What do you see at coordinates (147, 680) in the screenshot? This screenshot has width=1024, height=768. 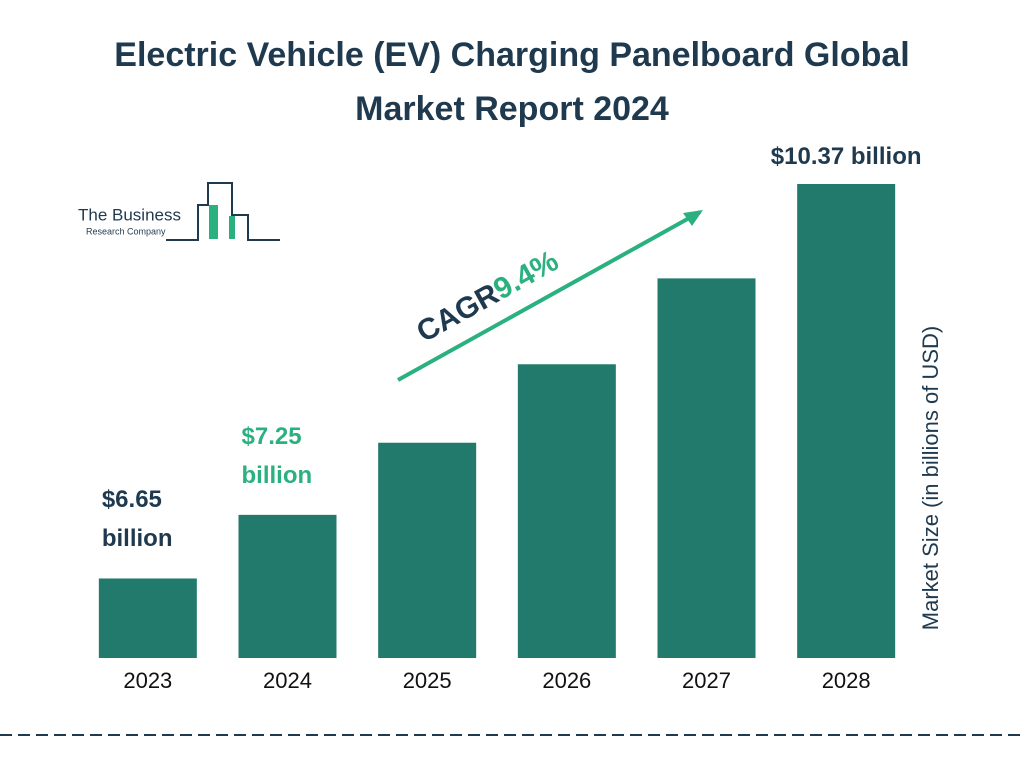 I see `x-tick-label: 2023` at bounding box center [147, 680].